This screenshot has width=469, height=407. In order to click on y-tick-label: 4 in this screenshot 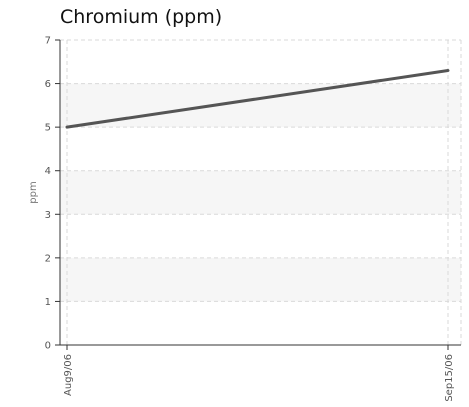, I will do `click(48, 171)`.